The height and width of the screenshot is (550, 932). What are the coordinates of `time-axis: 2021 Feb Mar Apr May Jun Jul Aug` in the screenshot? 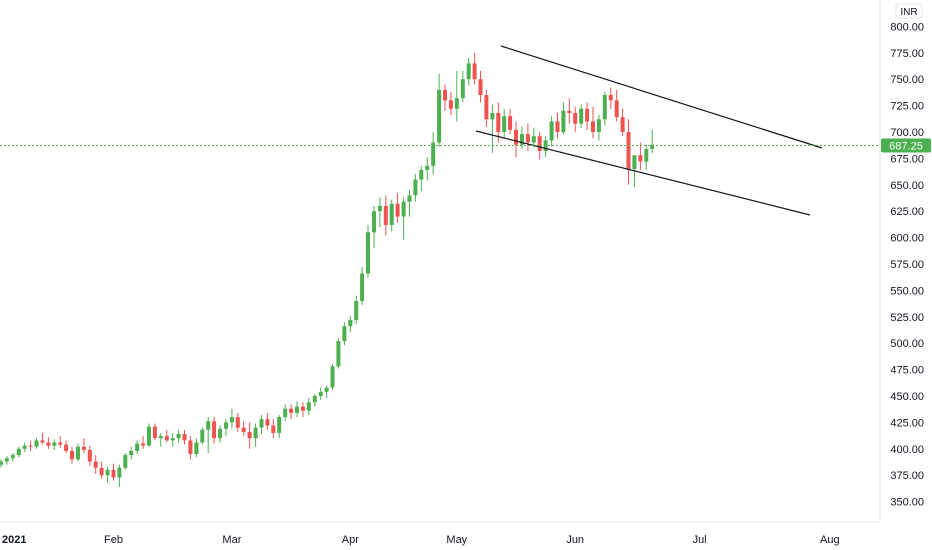 It's located at (421, 540).